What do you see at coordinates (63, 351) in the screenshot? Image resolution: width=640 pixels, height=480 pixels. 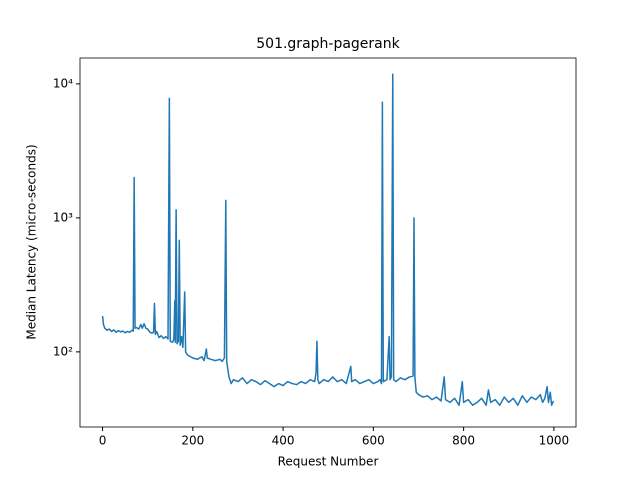 I see `y-tick-label: 10²` at bounding box center [63, 351].